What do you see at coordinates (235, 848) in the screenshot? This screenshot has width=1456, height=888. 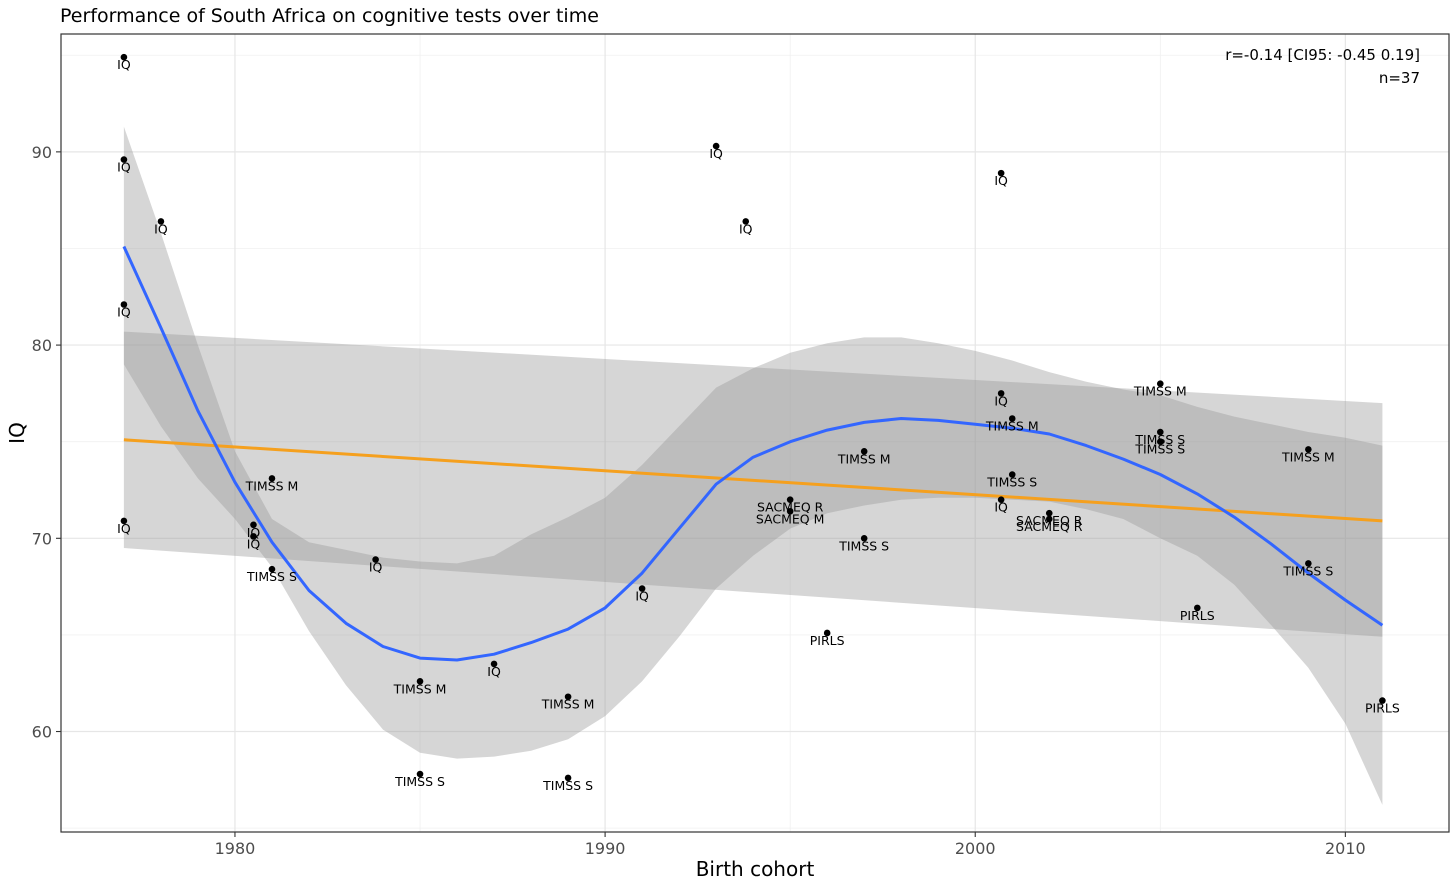 I see `x-tick-label: 1980` at bounding box center [235, 848].